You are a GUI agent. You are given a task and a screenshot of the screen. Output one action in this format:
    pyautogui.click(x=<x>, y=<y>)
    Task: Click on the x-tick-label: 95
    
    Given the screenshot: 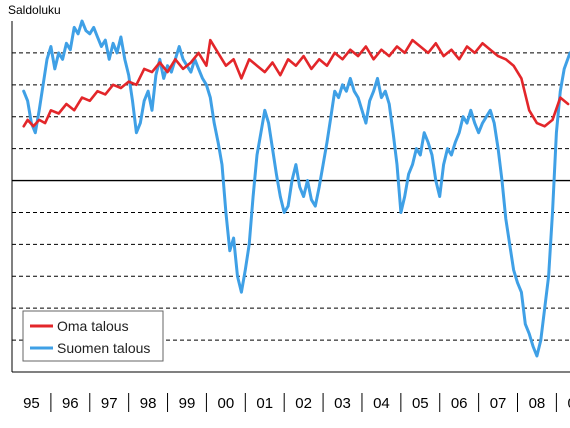 What is the action you would take?
    pyautogui.click(x=31, y=403)
    